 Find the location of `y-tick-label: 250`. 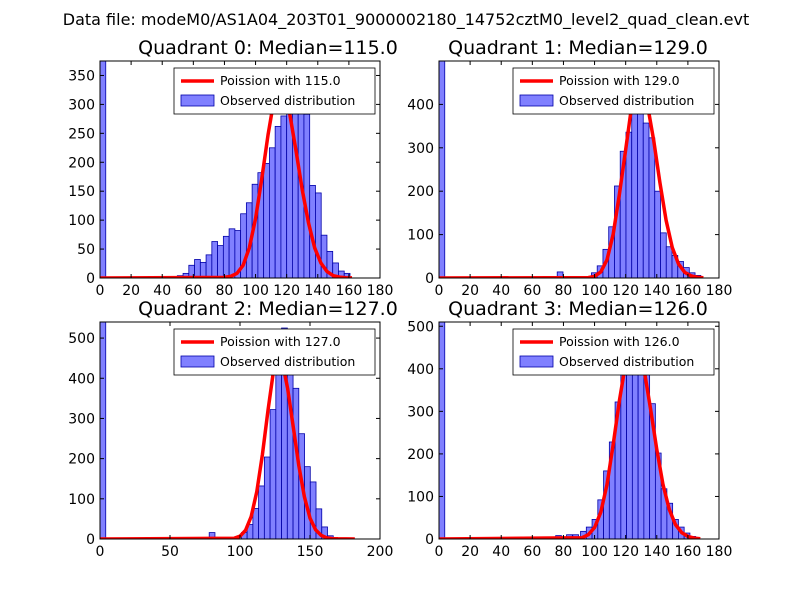

y-tick-label: 250 is located at coordinates (81, 134).